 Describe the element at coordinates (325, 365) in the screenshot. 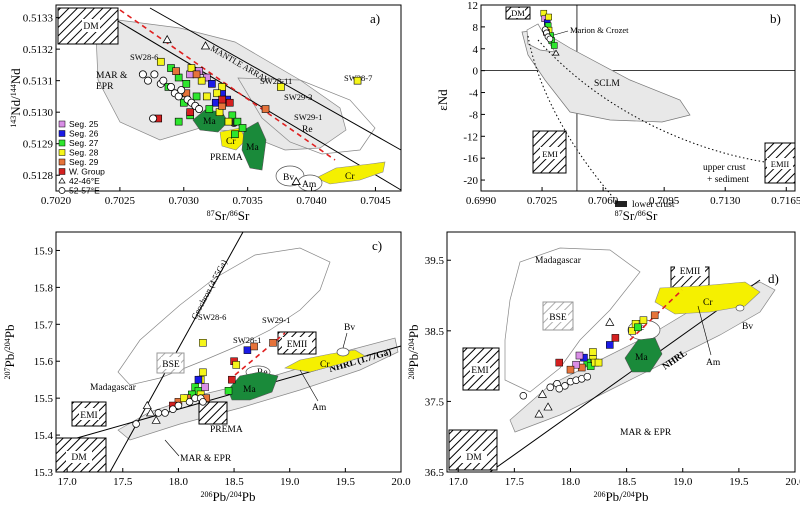

I see `cr-label-c: Cr` at that location.